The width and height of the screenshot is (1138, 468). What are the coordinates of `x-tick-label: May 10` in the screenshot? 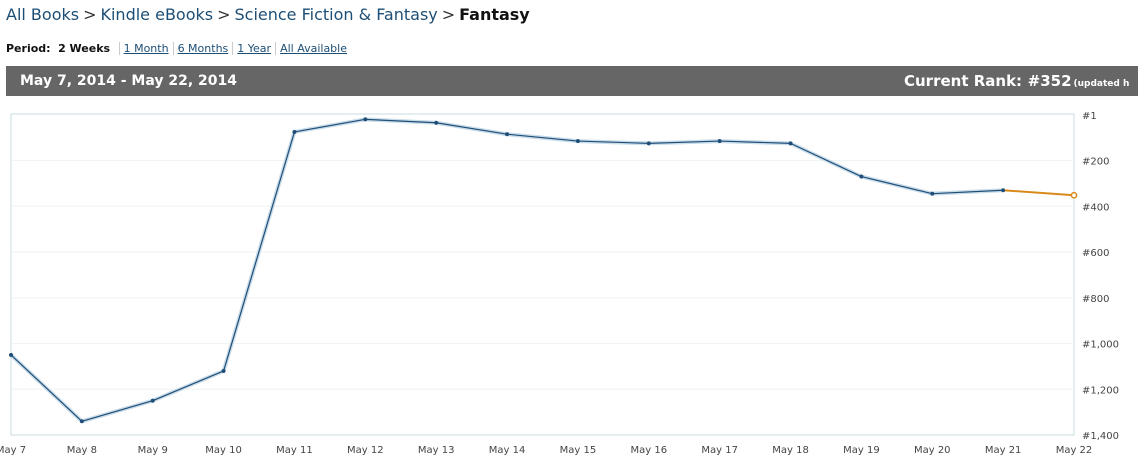 It's located at (223, 450).